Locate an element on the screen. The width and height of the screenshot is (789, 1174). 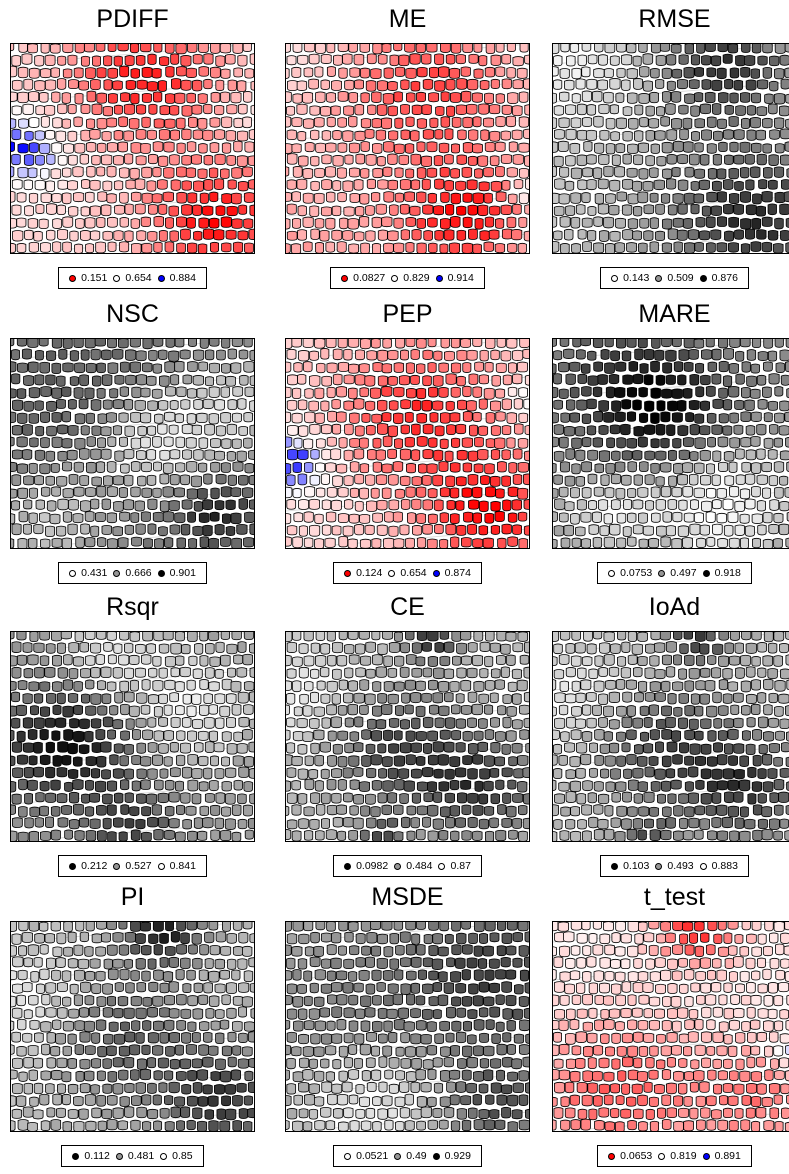
legend-label: 0.874 is located at coordinates (457, 573).